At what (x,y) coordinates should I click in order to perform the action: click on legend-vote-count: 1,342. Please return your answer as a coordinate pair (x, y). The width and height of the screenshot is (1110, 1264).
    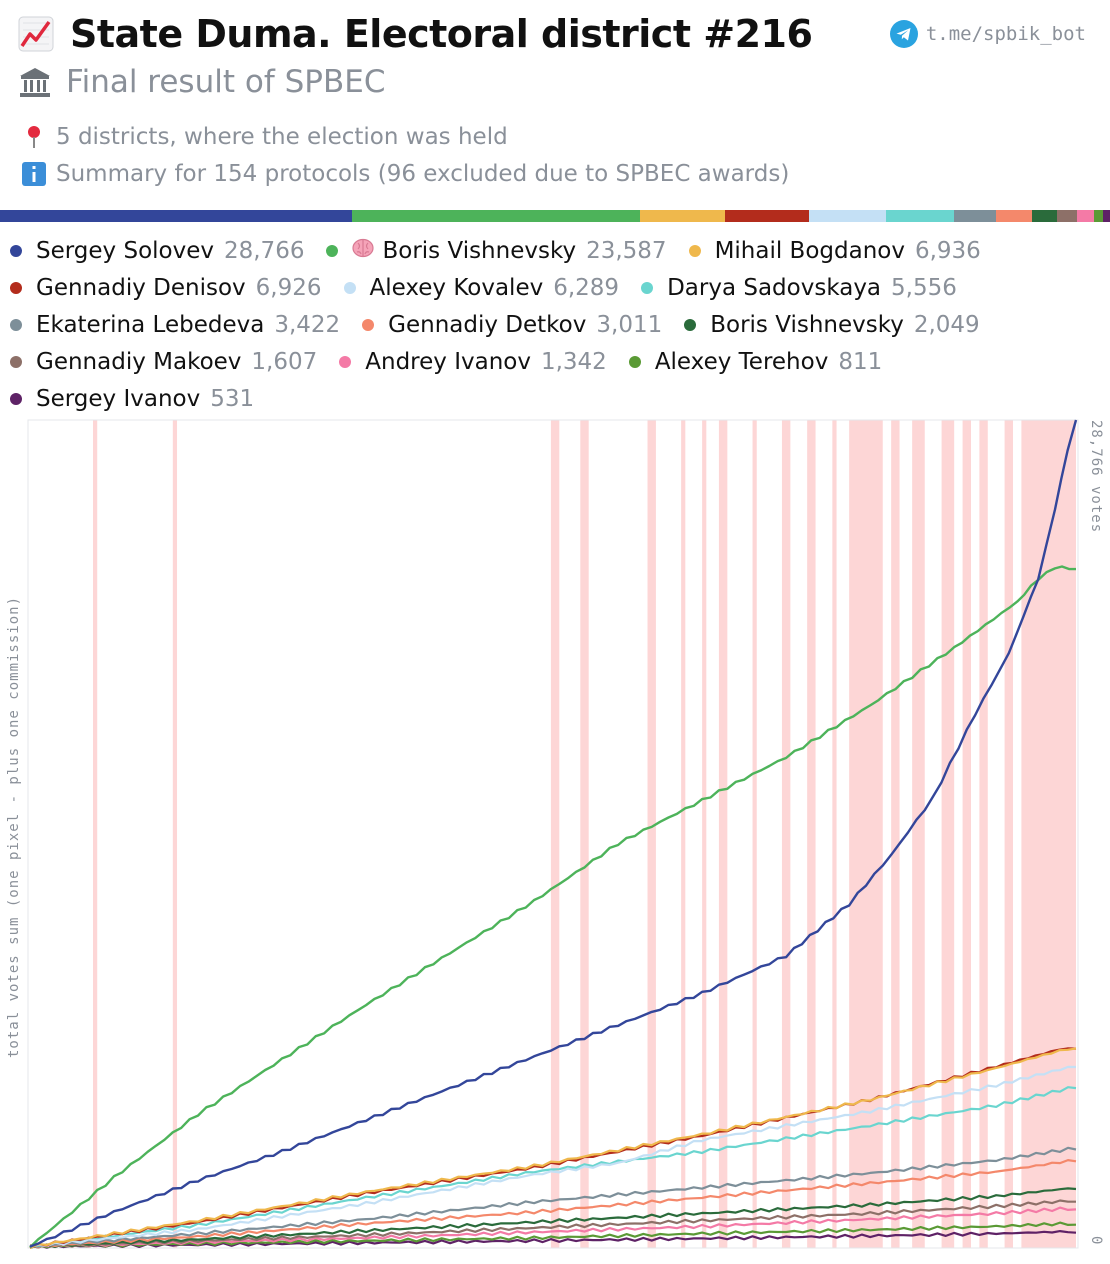
    Looking at the image, I should click on (573, 361).